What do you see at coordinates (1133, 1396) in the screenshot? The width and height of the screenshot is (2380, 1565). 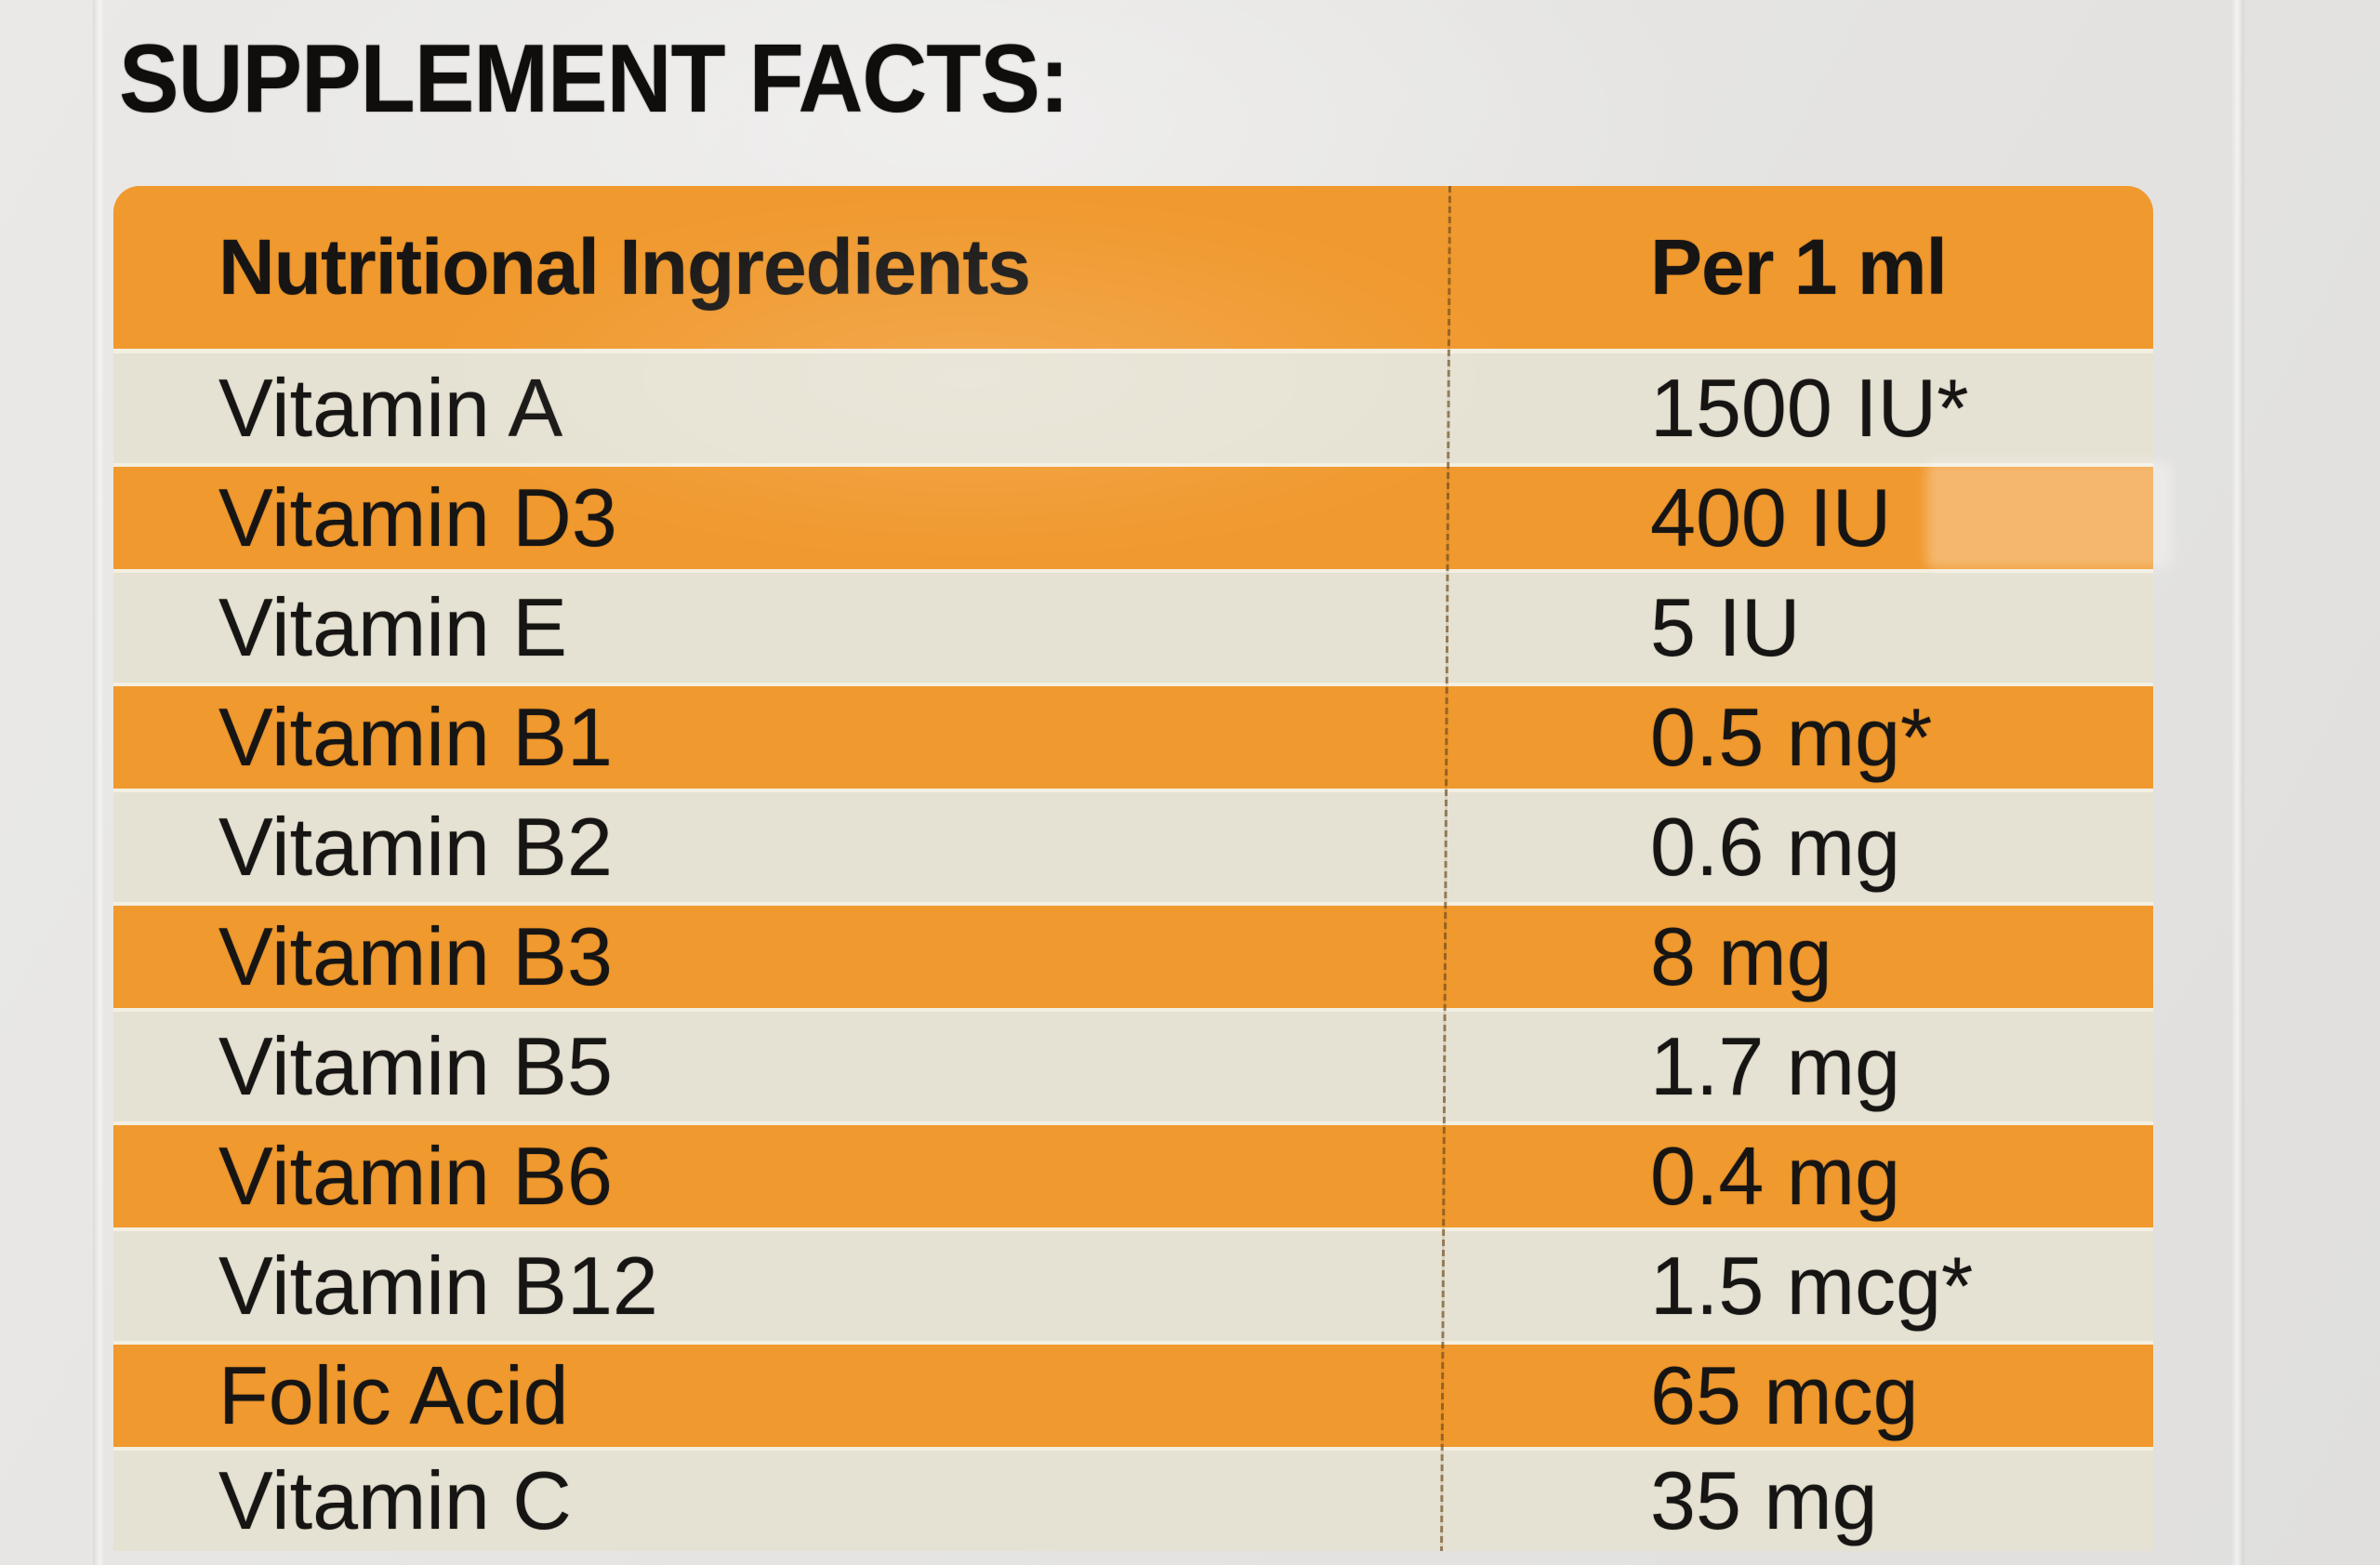 I see `table-row-folic-acid: Folic Acid 65 mcg` at bounding box center [1133, 1396].